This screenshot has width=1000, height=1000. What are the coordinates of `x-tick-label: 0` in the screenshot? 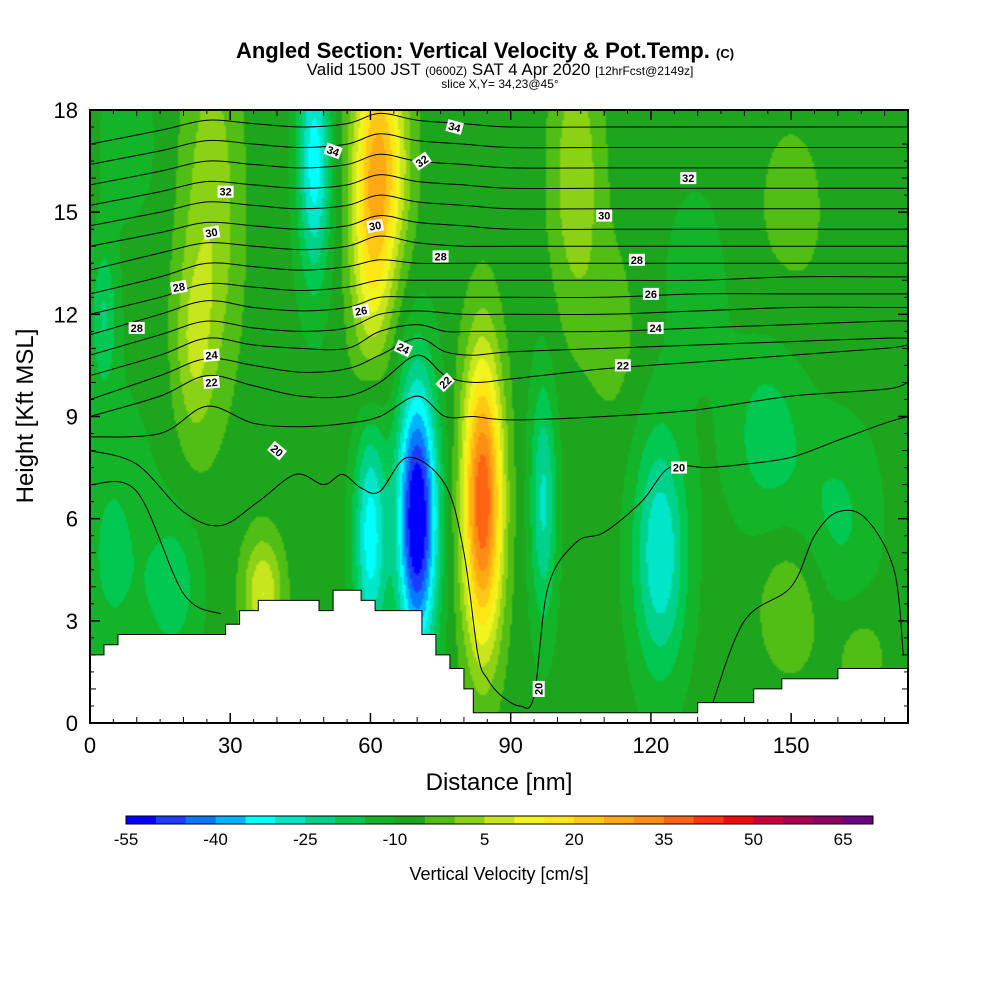 It's located at (90, 745).